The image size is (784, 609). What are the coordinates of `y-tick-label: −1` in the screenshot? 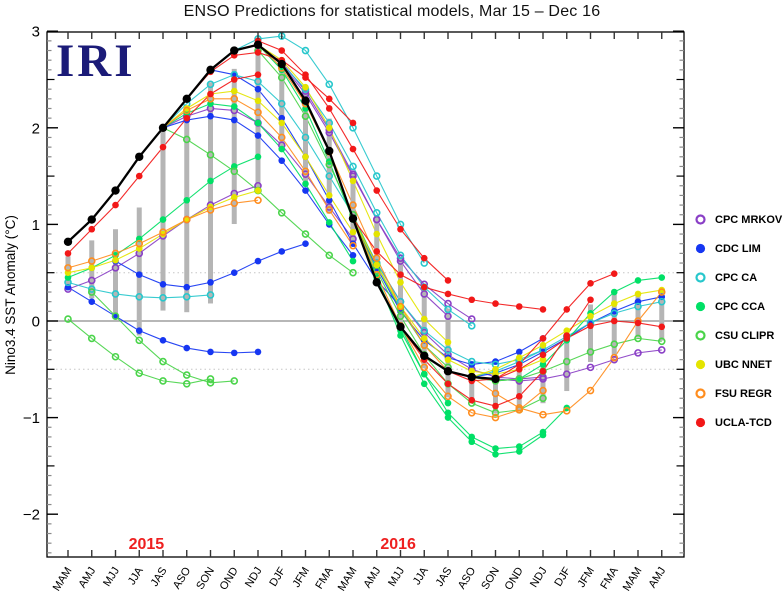 It's located at (31, 418).